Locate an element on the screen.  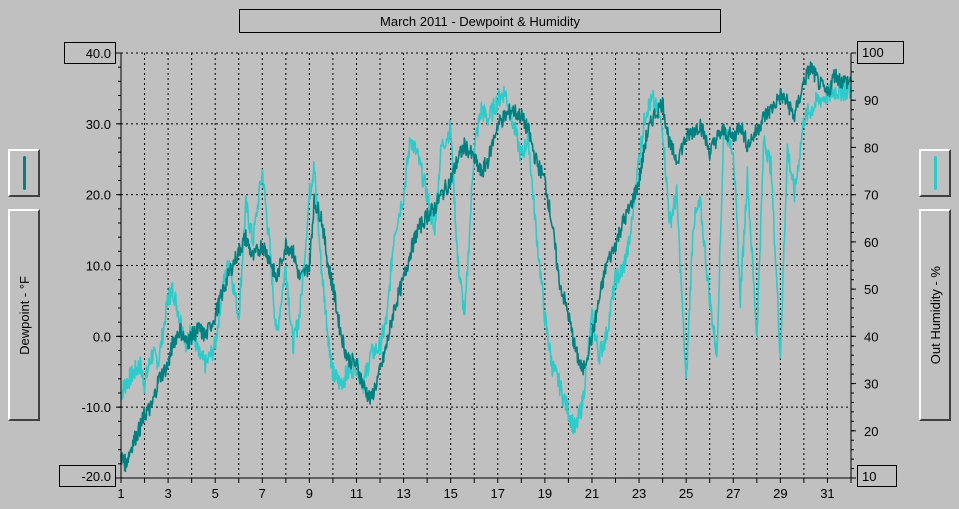
dewpoint-axis-label-panel: Dewpoint - °F is located at coordinates (24, 315).